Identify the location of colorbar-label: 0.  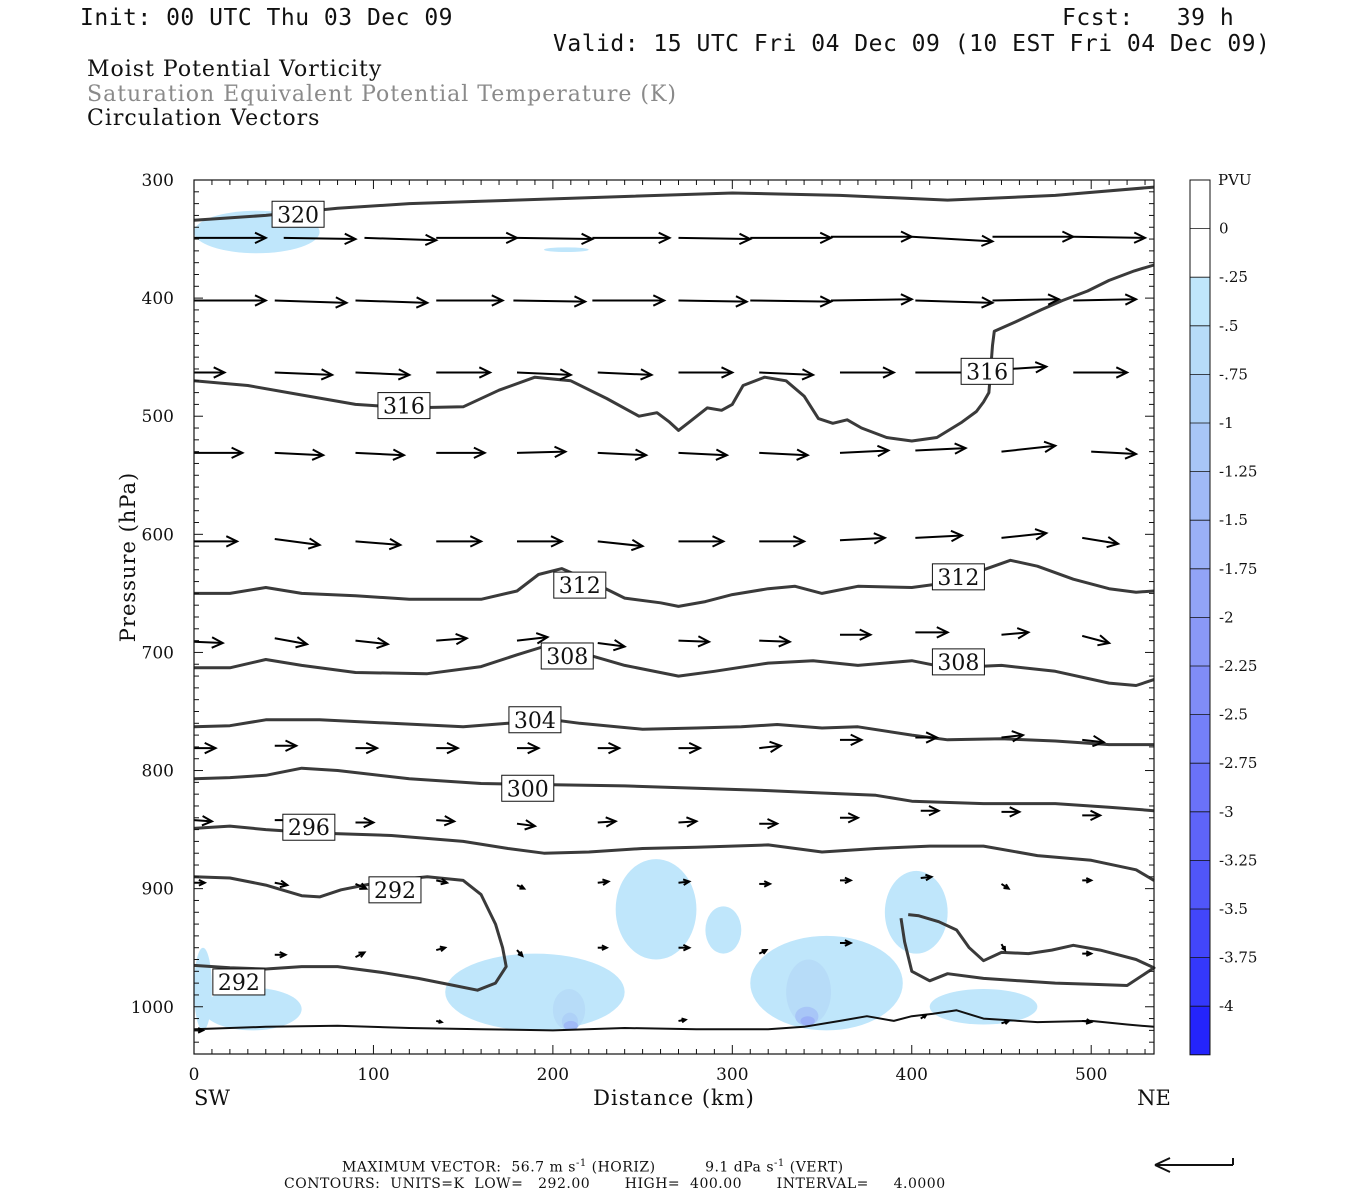
(1224, 229).